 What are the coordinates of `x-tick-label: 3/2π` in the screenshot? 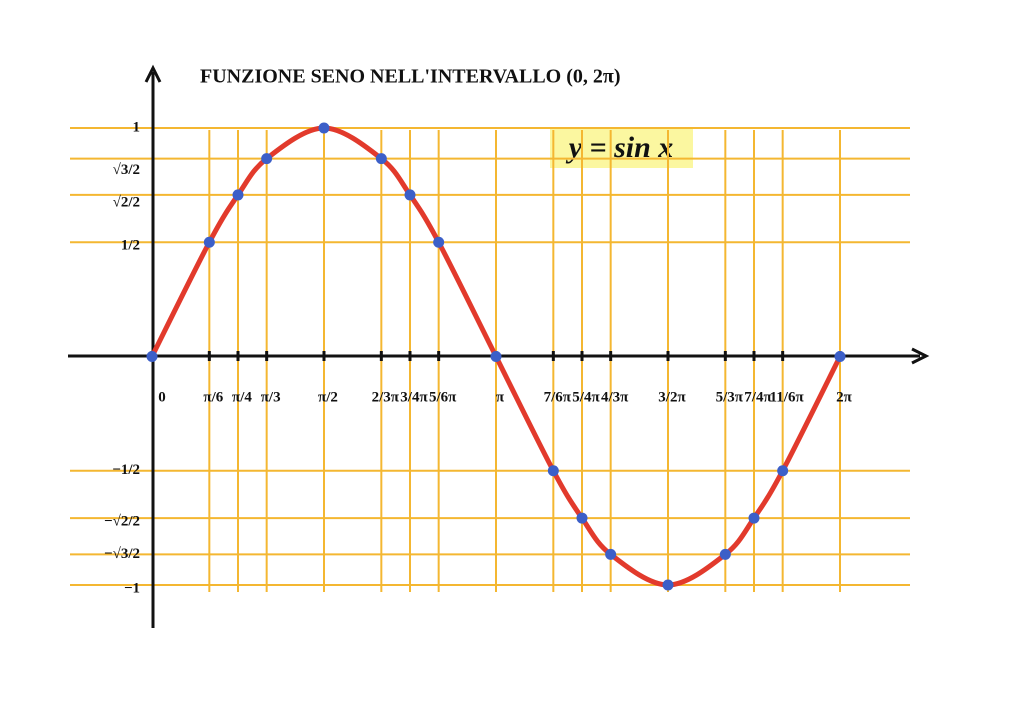 It's located at (672, 397).